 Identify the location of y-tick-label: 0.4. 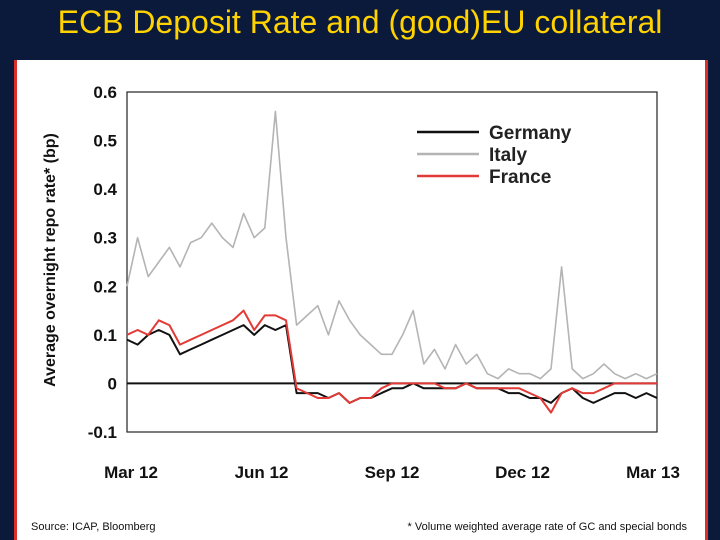
(105, 189).